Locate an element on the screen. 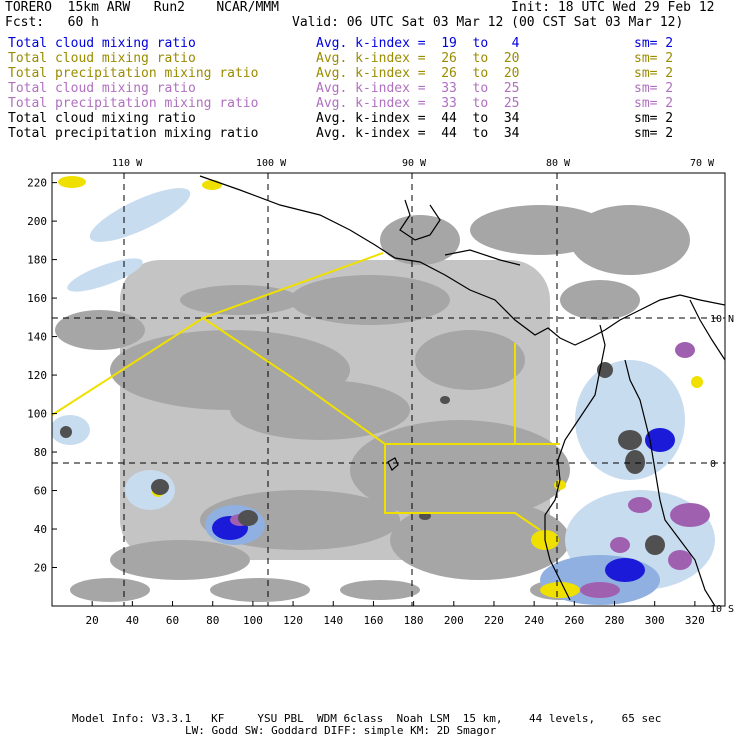  x-tick-marks is located at coordinates (393, 603).